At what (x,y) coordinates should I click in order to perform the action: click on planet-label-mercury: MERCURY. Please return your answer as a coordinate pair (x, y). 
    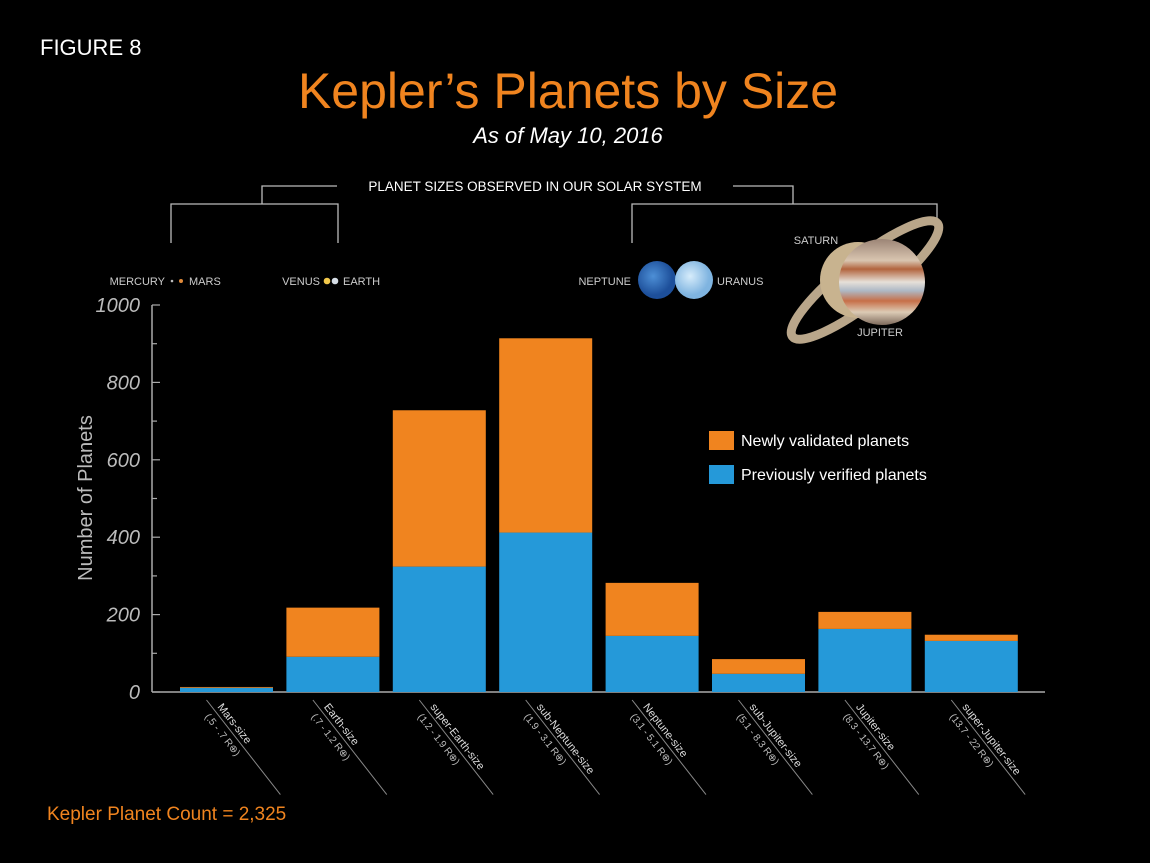
    Looking at the image, I should click on (138, 282).